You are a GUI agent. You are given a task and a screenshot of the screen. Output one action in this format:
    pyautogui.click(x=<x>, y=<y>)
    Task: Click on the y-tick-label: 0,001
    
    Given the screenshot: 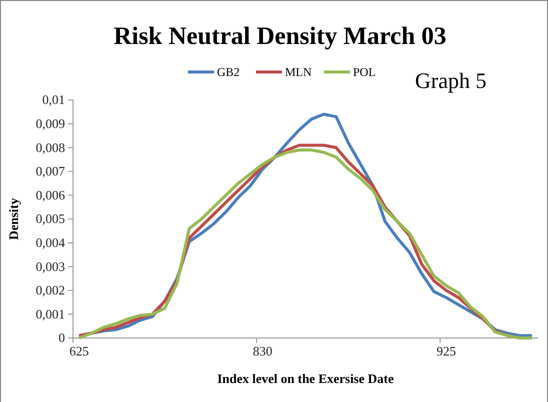 What is the action you would take?
    pyautogui.click(x=50, y=314)
    